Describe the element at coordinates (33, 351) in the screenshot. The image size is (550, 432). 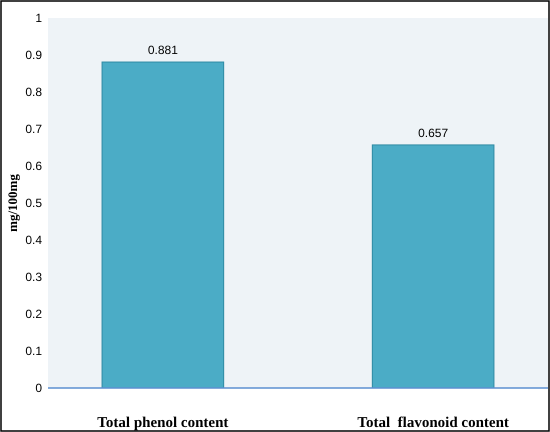
I see `y-tick-label: 0.1` at that location.